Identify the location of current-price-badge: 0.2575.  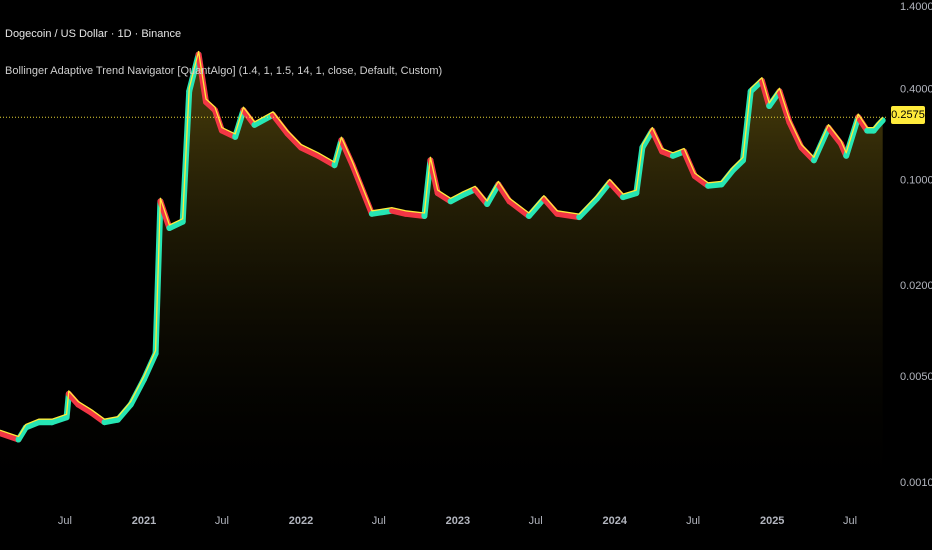
(908, 115).